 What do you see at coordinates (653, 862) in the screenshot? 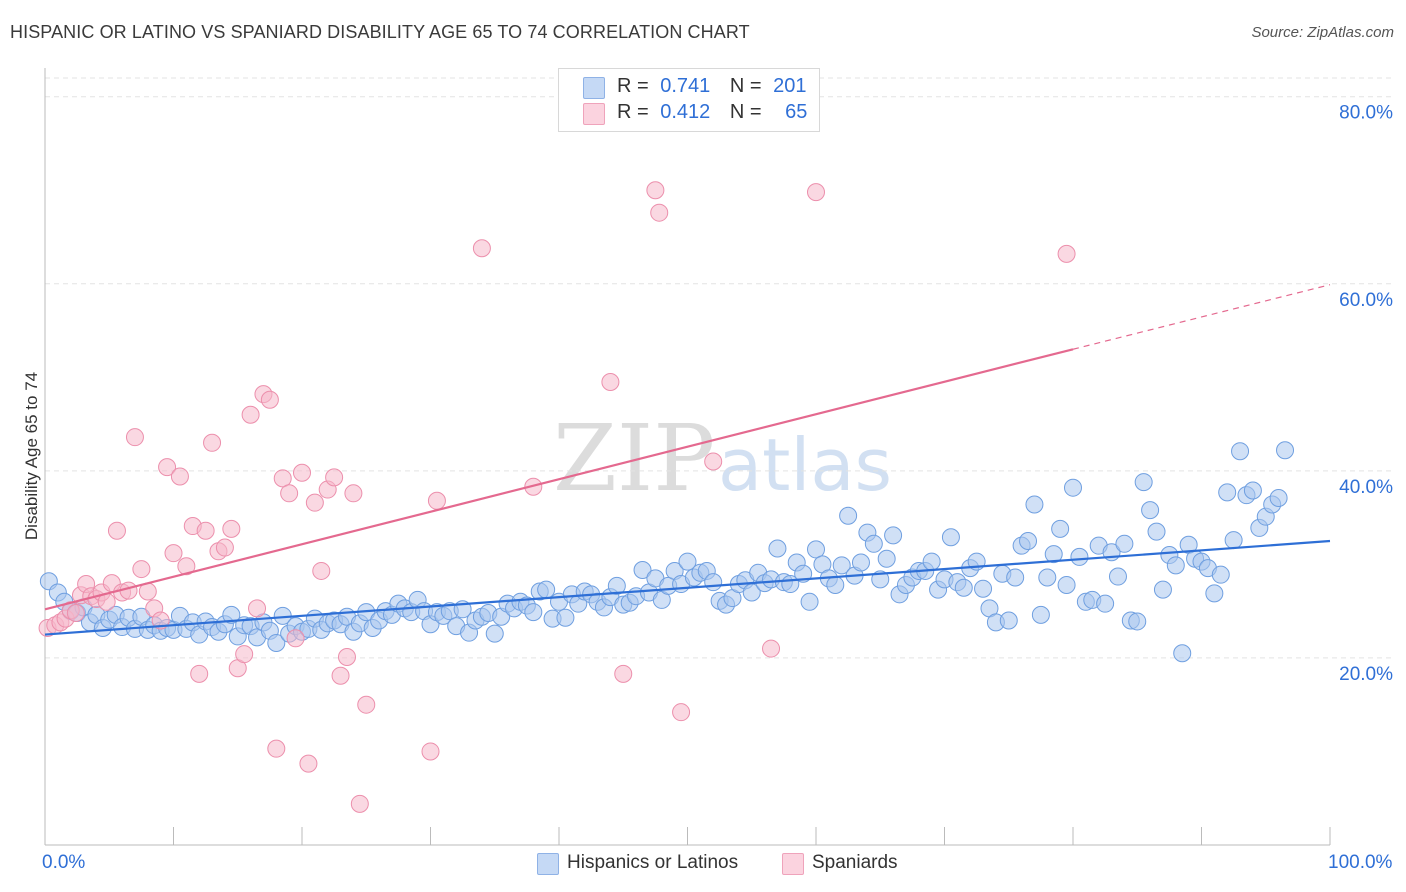
I see `legend-label-hispanic: Hispanics or Latinos` at bounding box center [653, 862].